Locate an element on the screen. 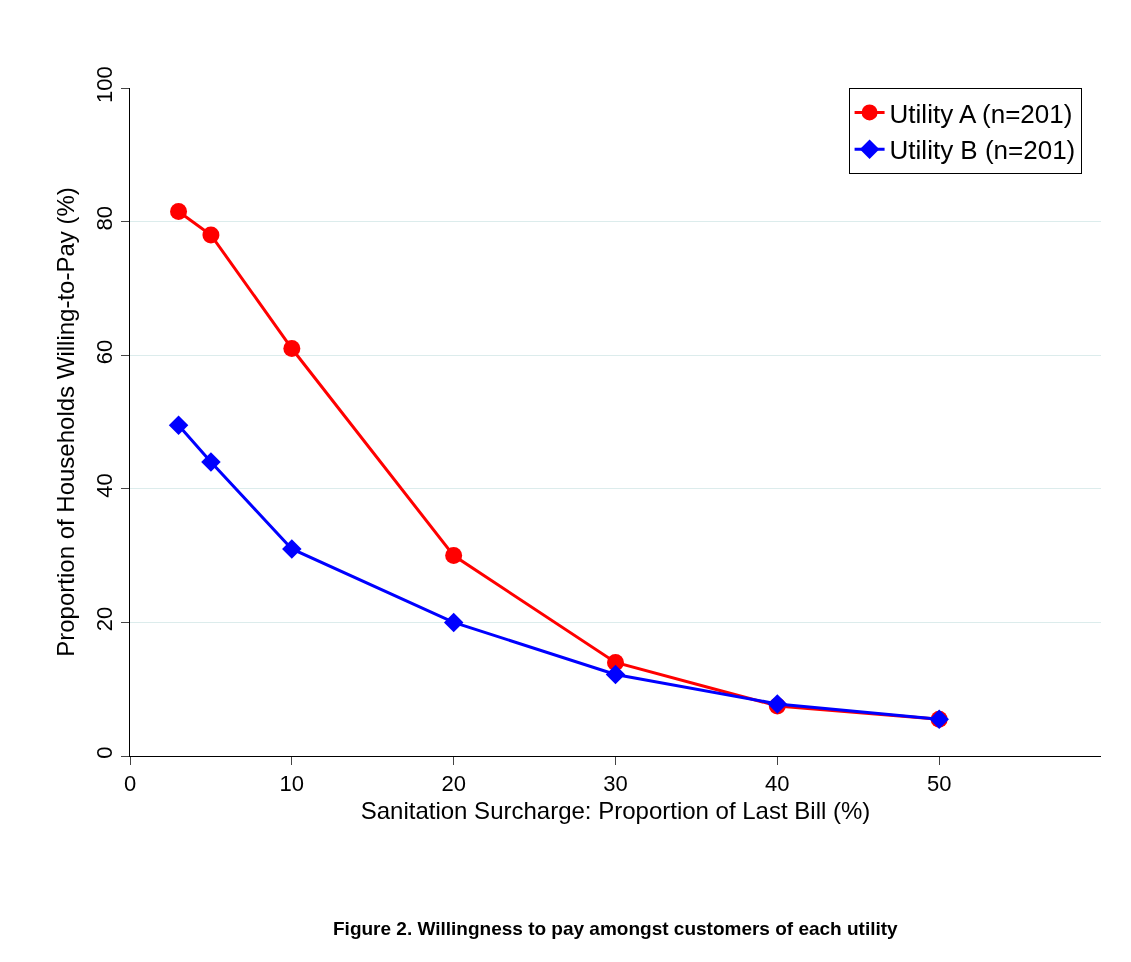 The image size is (1131, 962). x-tick-label: 0 is located at coordinates (130, 784).